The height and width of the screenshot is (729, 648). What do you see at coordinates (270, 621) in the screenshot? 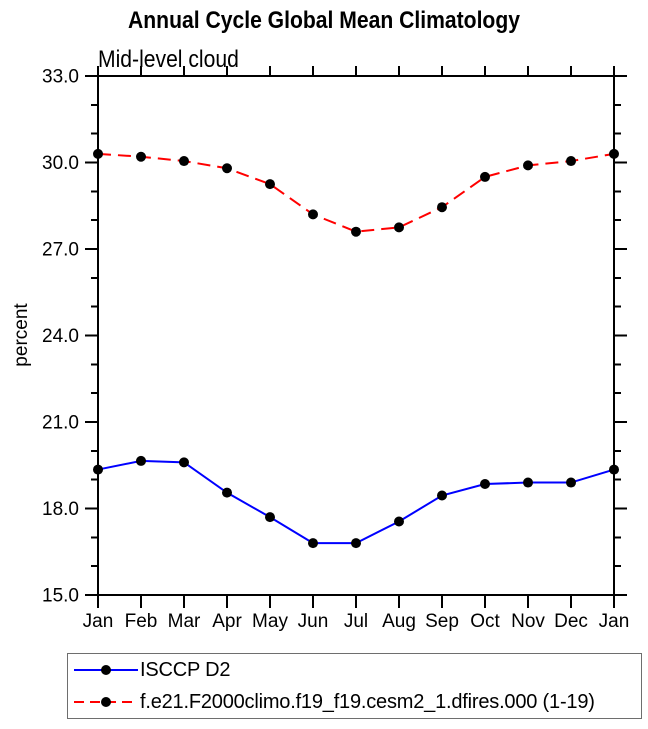
I see `x-tick-label: May` at bounding box center [270, 621].